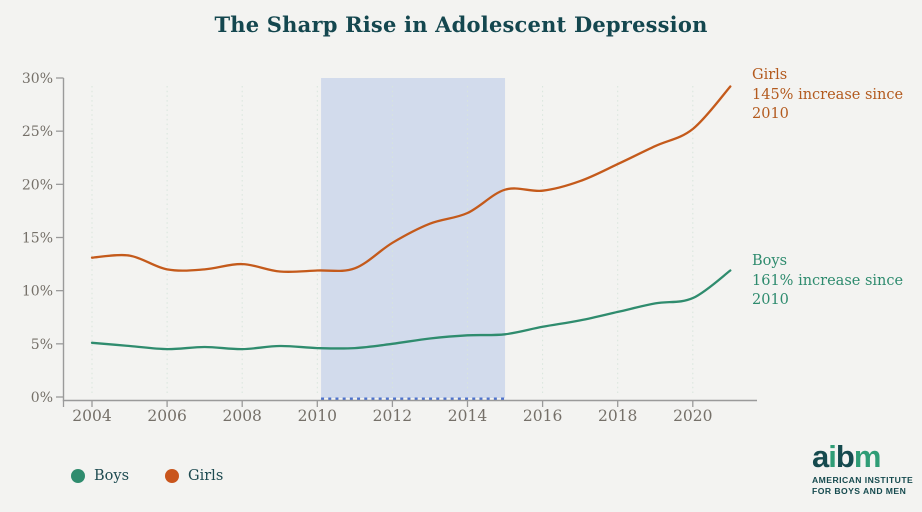 Image resolution: width=922 pixels, height=512 pixels. Describe the element at coordinates (411, 310) in the screenshot. I see `series-line-boys` at that location.